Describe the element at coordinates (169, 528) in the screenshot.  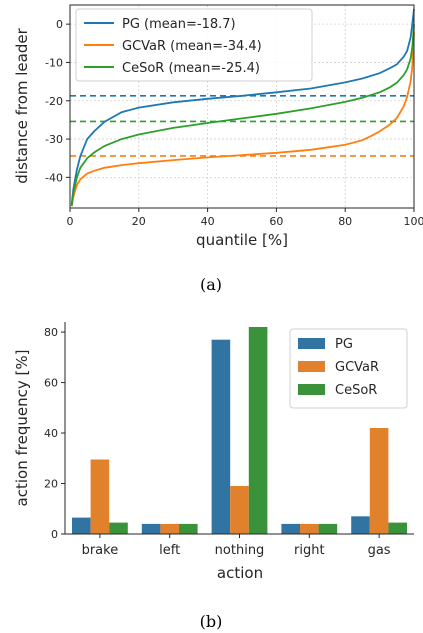
I see `chart-b-bar-gcvar-left` at that location.